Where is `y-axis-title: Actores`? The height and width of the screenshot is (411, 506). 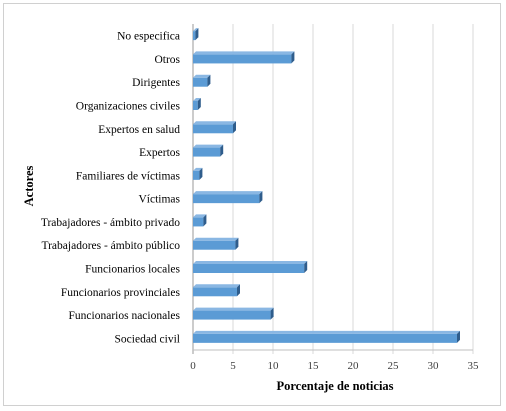
y-axis-title: Actores is located at coordinates (29, 186).